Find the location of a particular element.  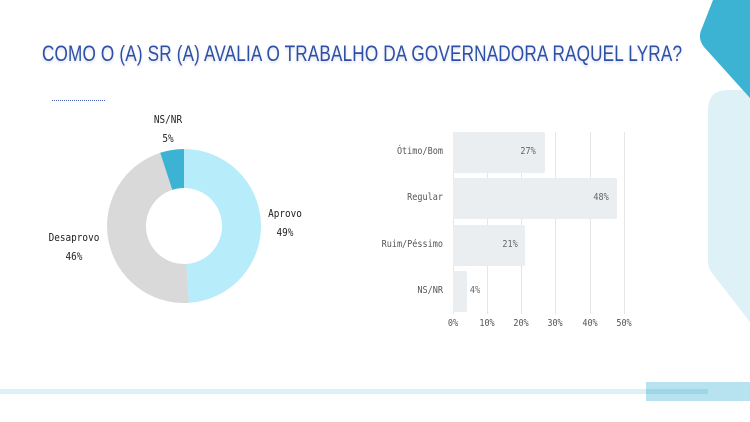

donut-slice-desaprovo is located at coordinates (148, 228).